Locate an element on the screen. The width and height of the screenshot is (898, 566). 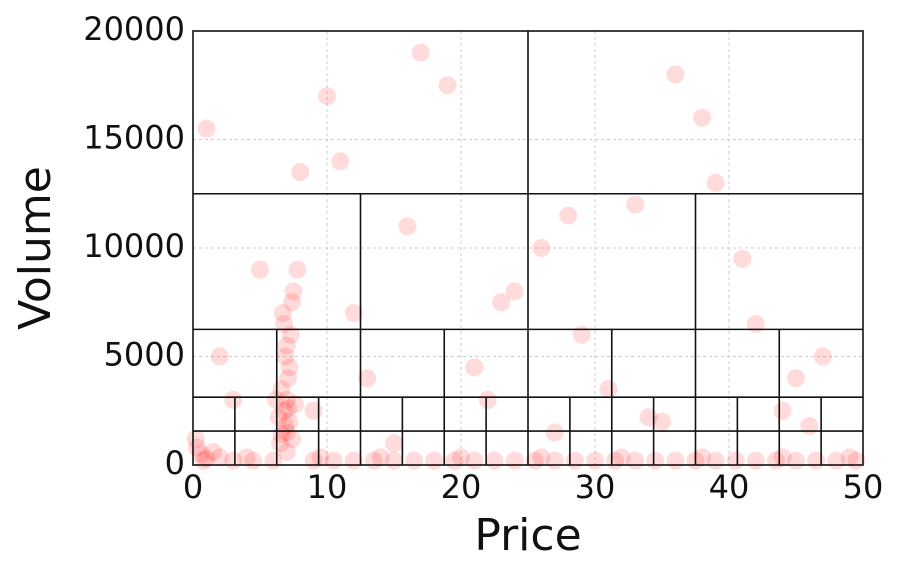
y-axis-label: Volume is located at coordinates (35, 248).